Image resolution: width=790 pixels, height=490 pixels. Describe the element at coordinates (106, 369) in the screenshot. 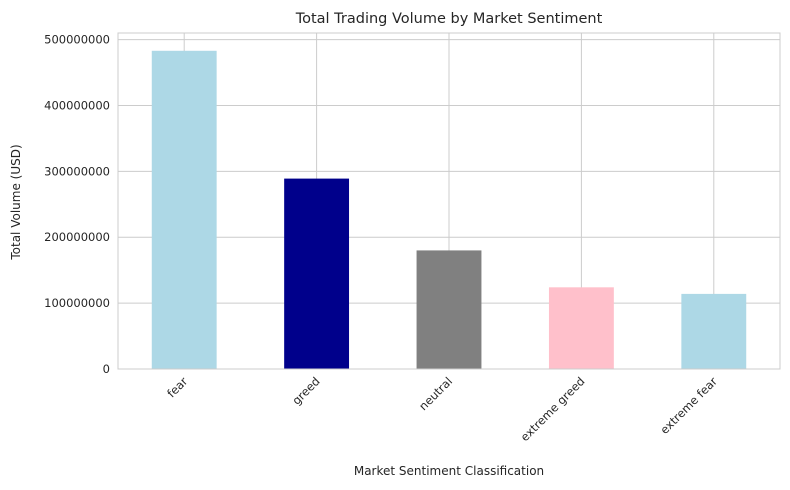

I see `y-tick-label: 0` at that location.